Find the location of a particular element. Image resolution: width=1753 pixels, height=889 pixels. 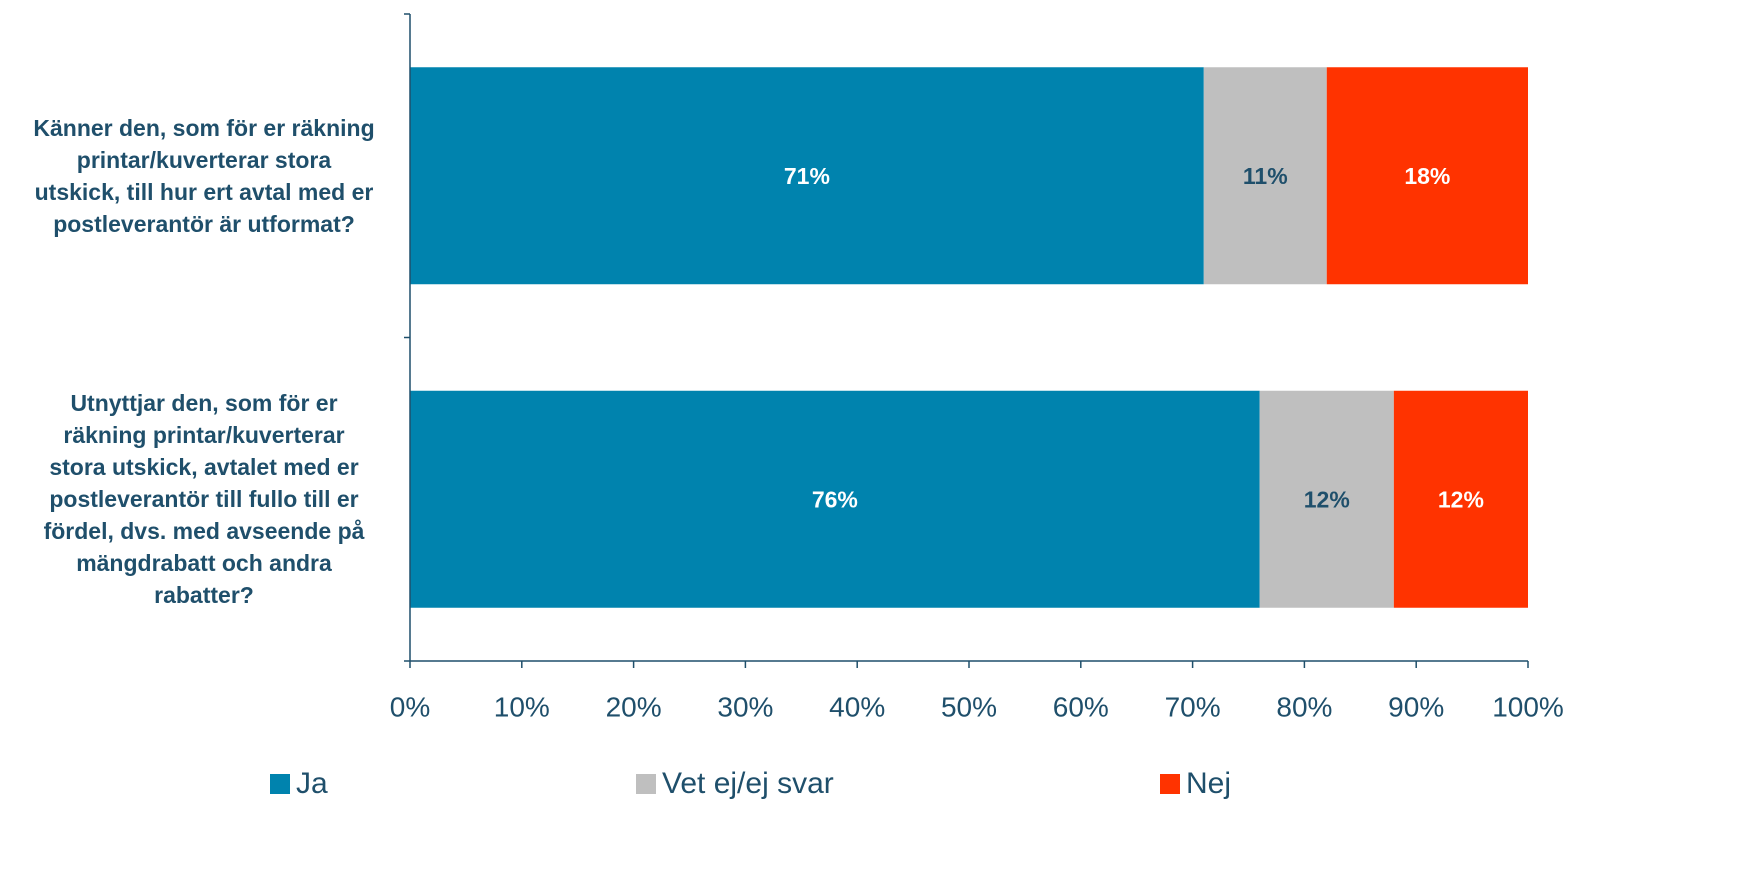

data-label: 11% is located at coordinates (1265, 176).